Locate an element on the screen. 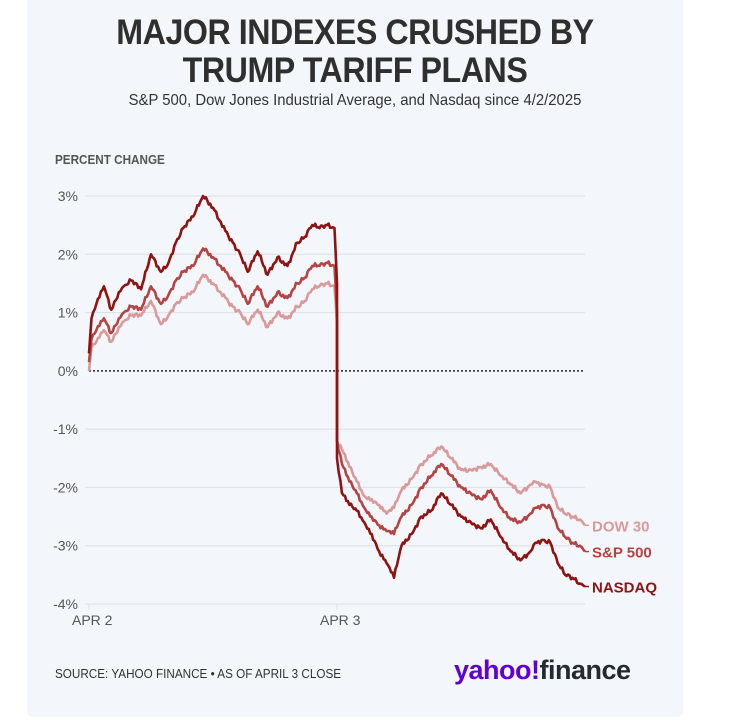  yahoo-finance-logo: yahoo!finance is located at coordinates (542, 670).